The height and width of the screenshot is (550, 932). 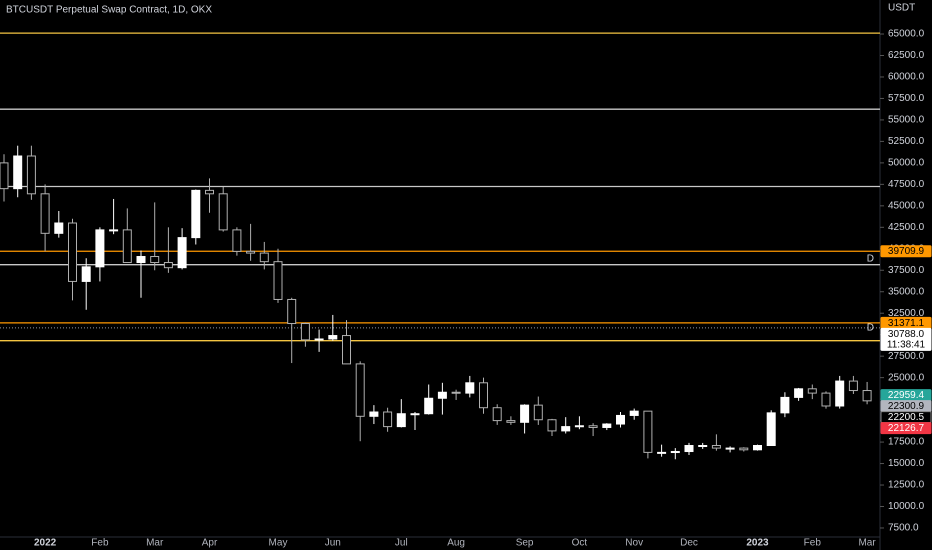 I want to click on price-label: 30788.0, so click(x=906, y=334).